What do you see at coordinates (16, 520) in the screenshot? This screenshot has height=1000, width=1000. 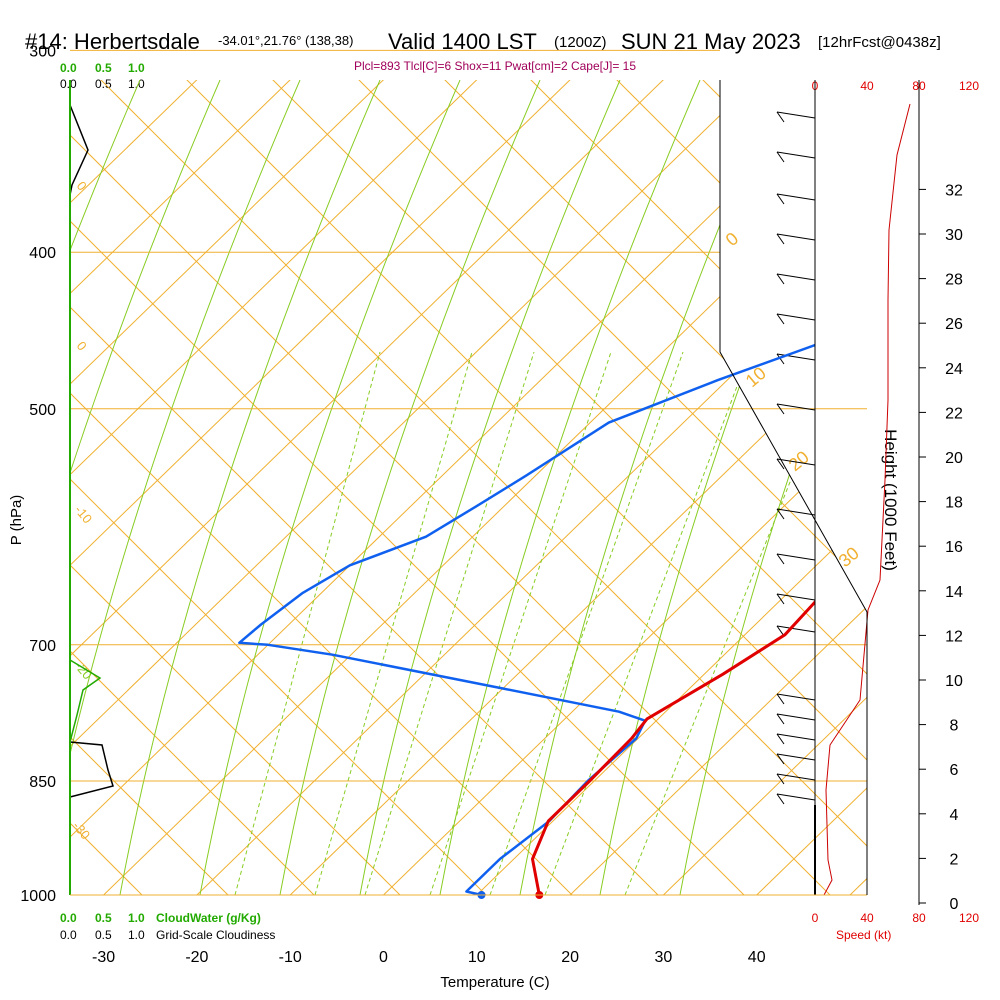 I see `y-axis-label: P (hPa)` at bounding box center [16, 520].